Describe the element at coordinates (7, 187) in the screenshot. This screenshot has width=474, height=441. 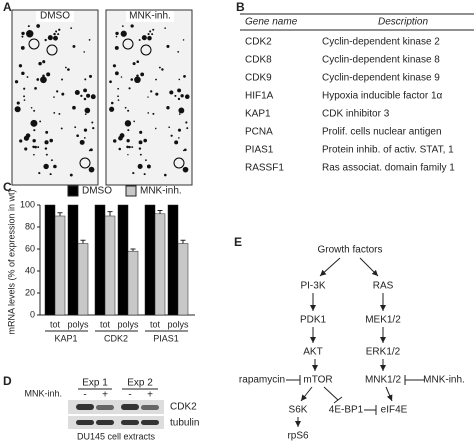
I see `panel-label: C` at that location.